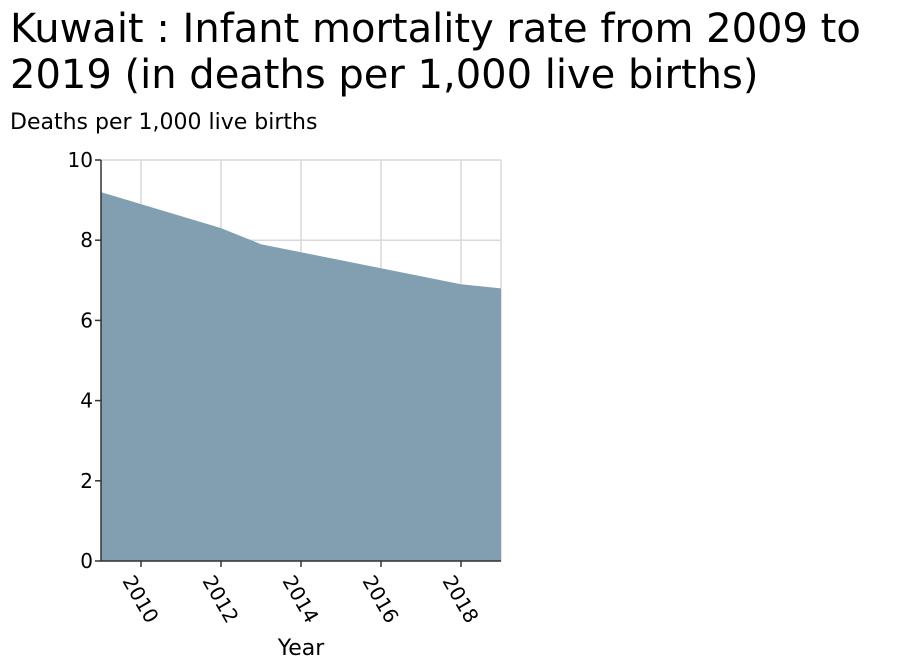  What do you see at coordinates (80, 160) in the screenshot?
I see `y-tick-label: 10` at bounding box center [80, 160].